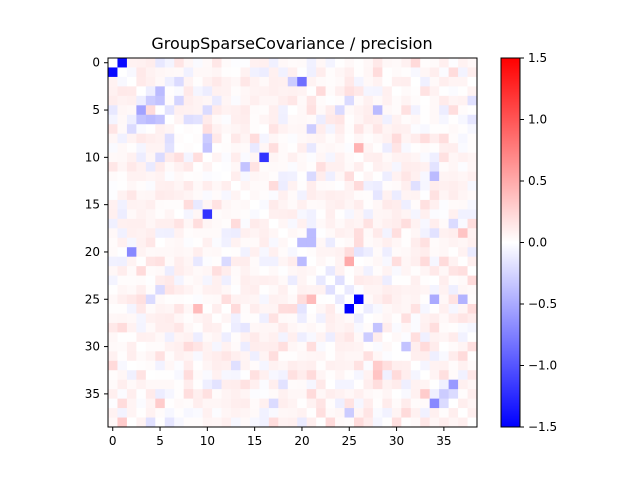 This screenshot has height=480, width=640. I want to click on colorbar-axis: 1.51.00.50.0−0.5−1.0−1.5, so click(538, 242).